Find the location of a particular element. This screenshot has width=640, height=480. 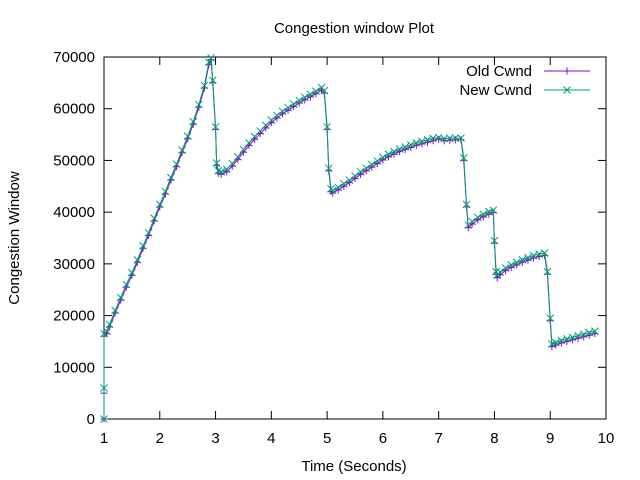

legend-marker-glyph is located at coordinates (567, 90).